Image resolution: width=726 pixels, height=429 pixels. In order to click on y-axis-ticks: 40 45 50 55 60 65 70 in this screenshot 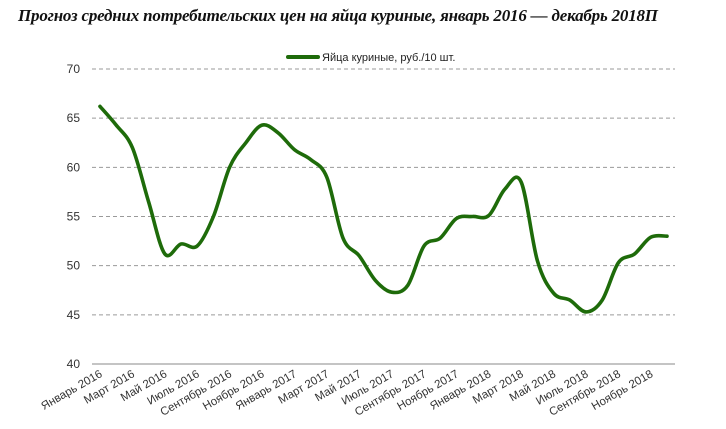, I will do `click(74, 216)`.